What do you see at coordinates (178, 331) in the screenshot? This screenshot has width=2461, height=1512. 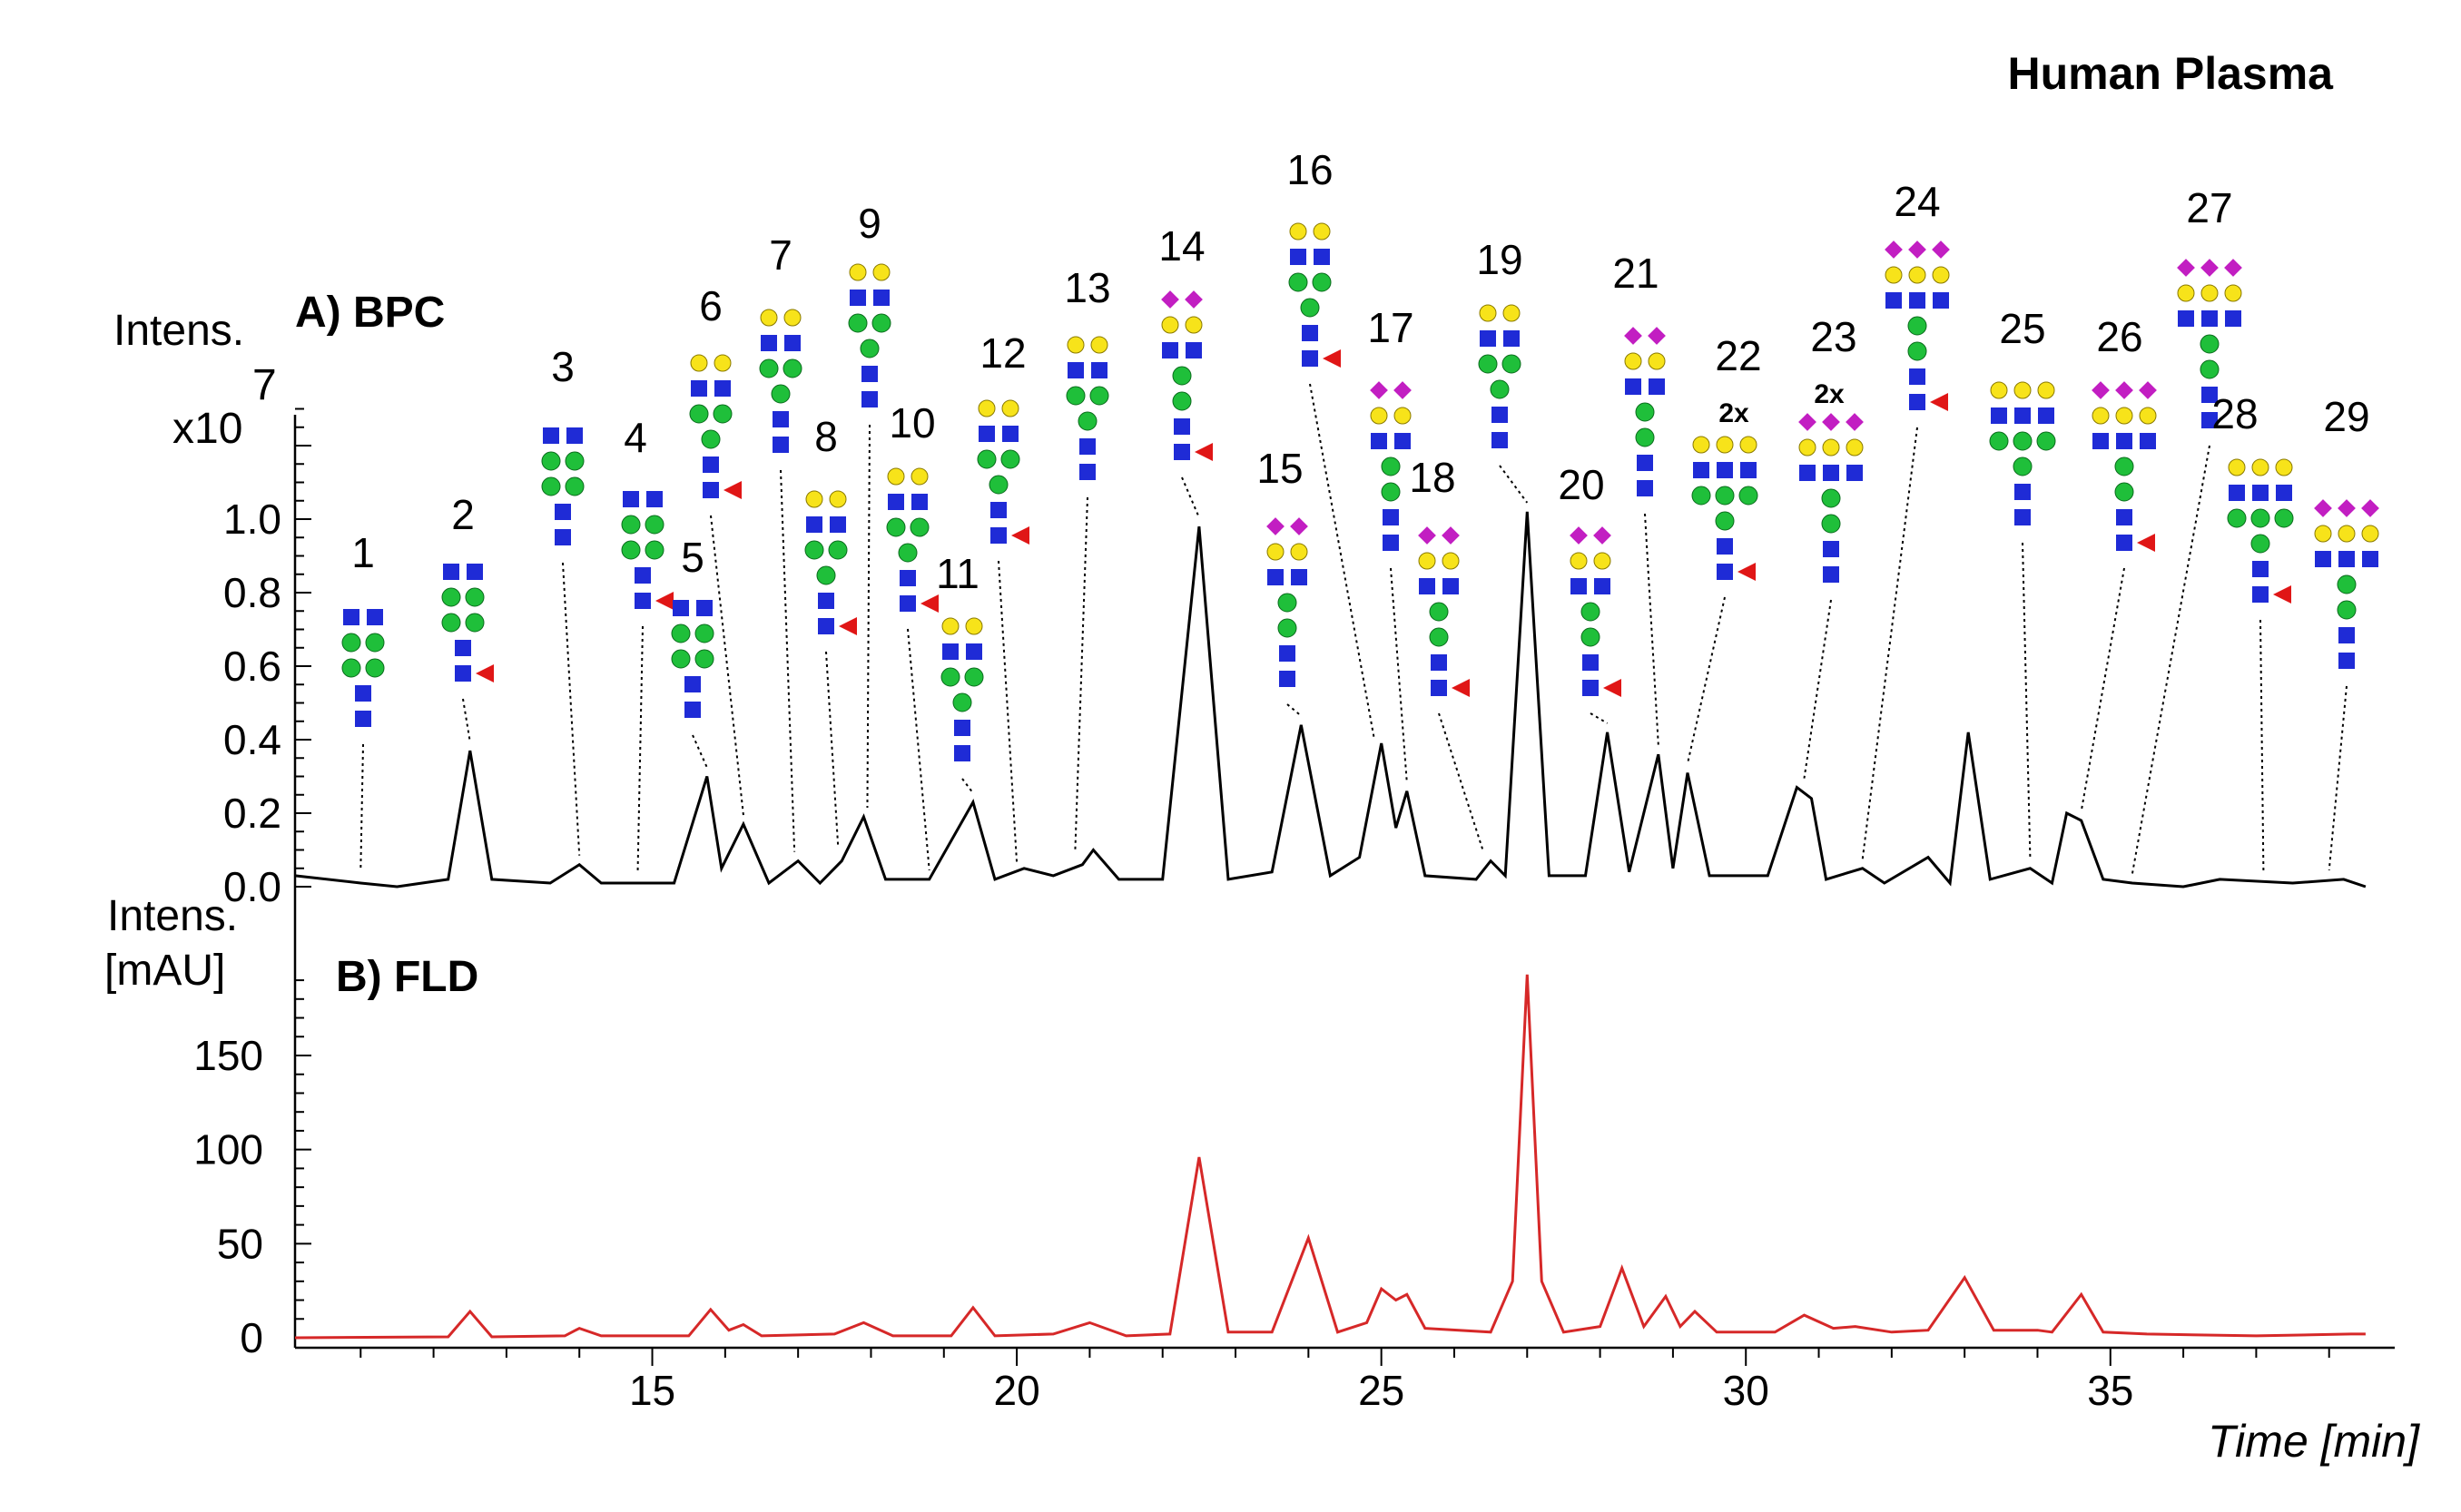 I see `panel-a-ylabel-line1: Intens.` at bounding box center [178, 331].